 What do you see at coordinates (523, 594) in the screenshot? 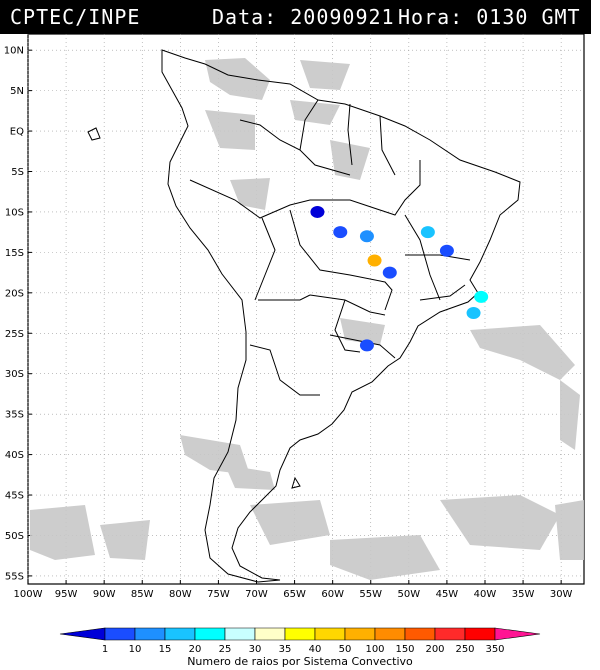
I see `lon-label: 35W` at bounding box center [523, 594].